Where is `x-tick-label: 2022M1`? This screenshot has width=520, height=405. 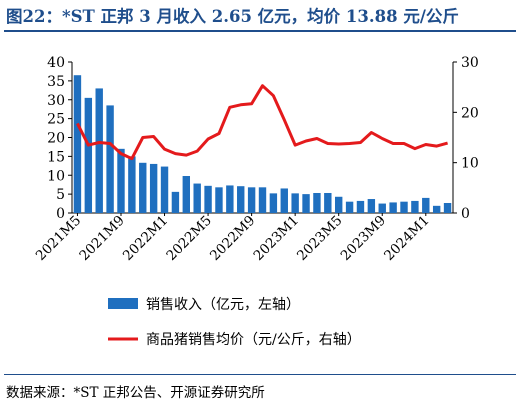
x-tick-label: 2022M1 is located at coordinates (145, 238).